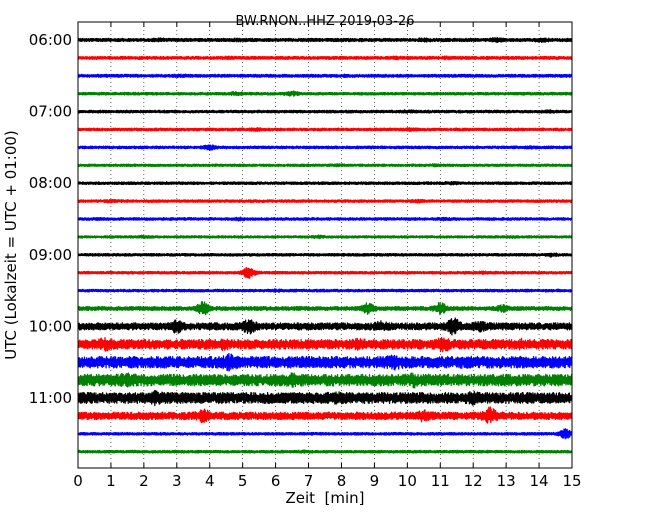 The width and height of the screenshot is (650, 520). Describe the element at coordinates (50, 40) in the screenshot. I see `y-tick-label: 06:00` at that location.